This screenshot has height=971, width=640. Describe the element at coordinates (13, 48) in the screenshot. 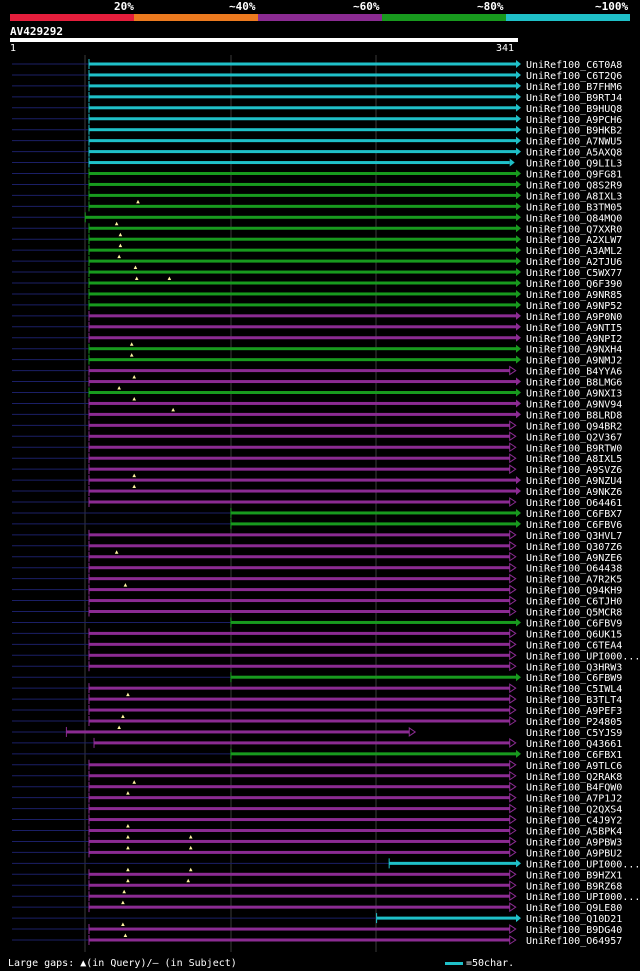

I see `ruler-start-label: 1` at that location.